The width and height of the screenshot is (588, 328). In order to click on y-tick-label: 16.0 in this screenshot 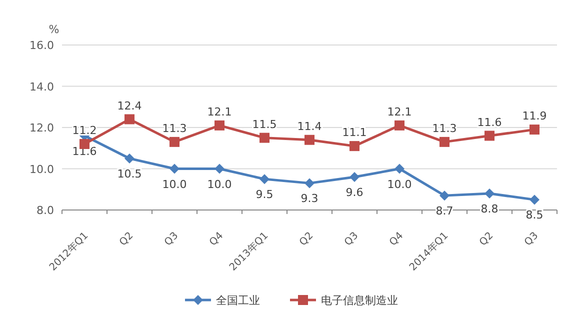, I will do `click(42, 45)`.